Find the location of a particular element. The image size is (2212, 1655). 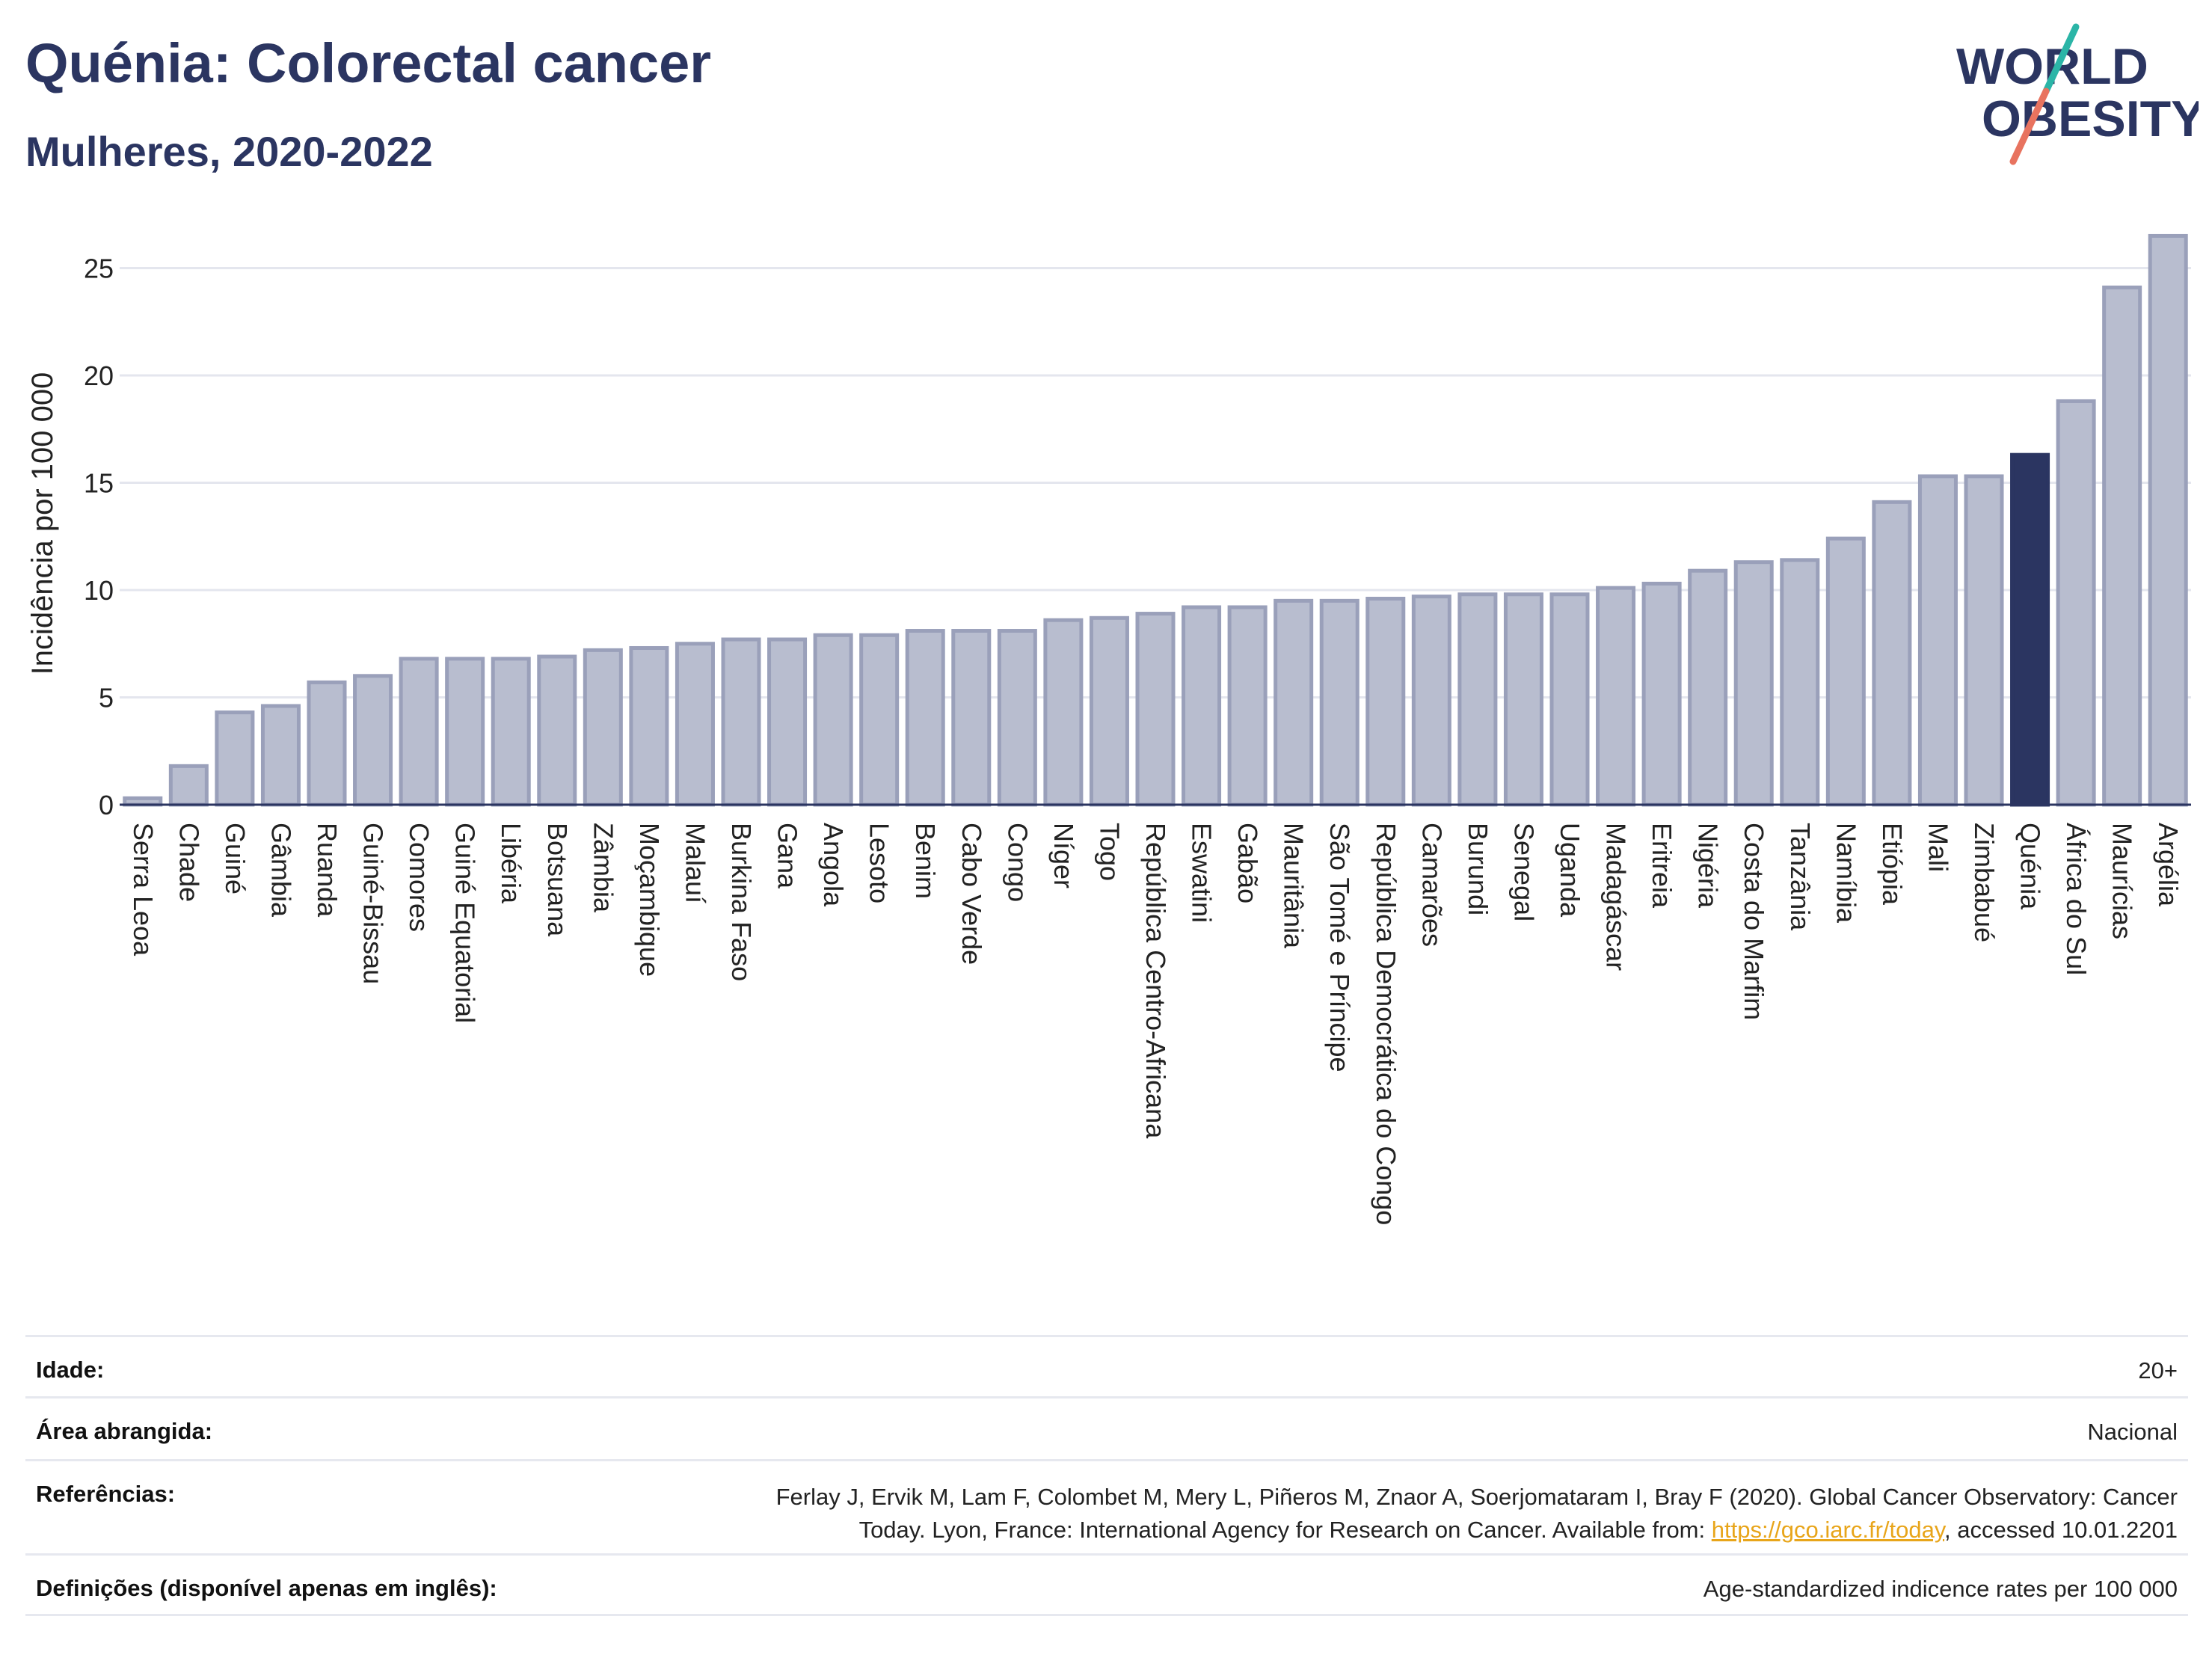

x-tick-label: Guiné is located at coordinates (235, 858).